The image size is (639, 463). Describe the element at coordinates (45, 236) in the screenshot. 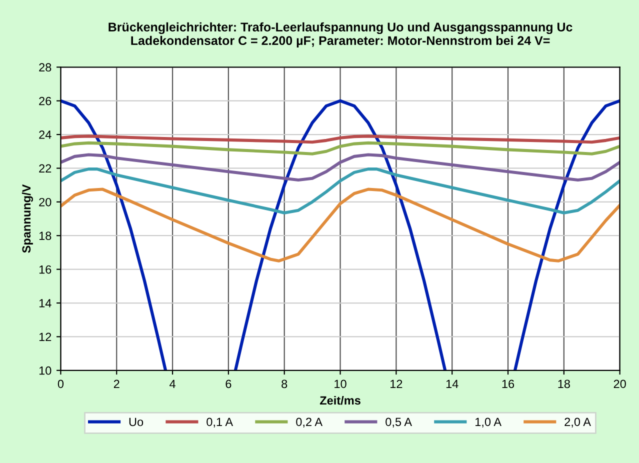

I see `y-tick-label: 18` at that location.